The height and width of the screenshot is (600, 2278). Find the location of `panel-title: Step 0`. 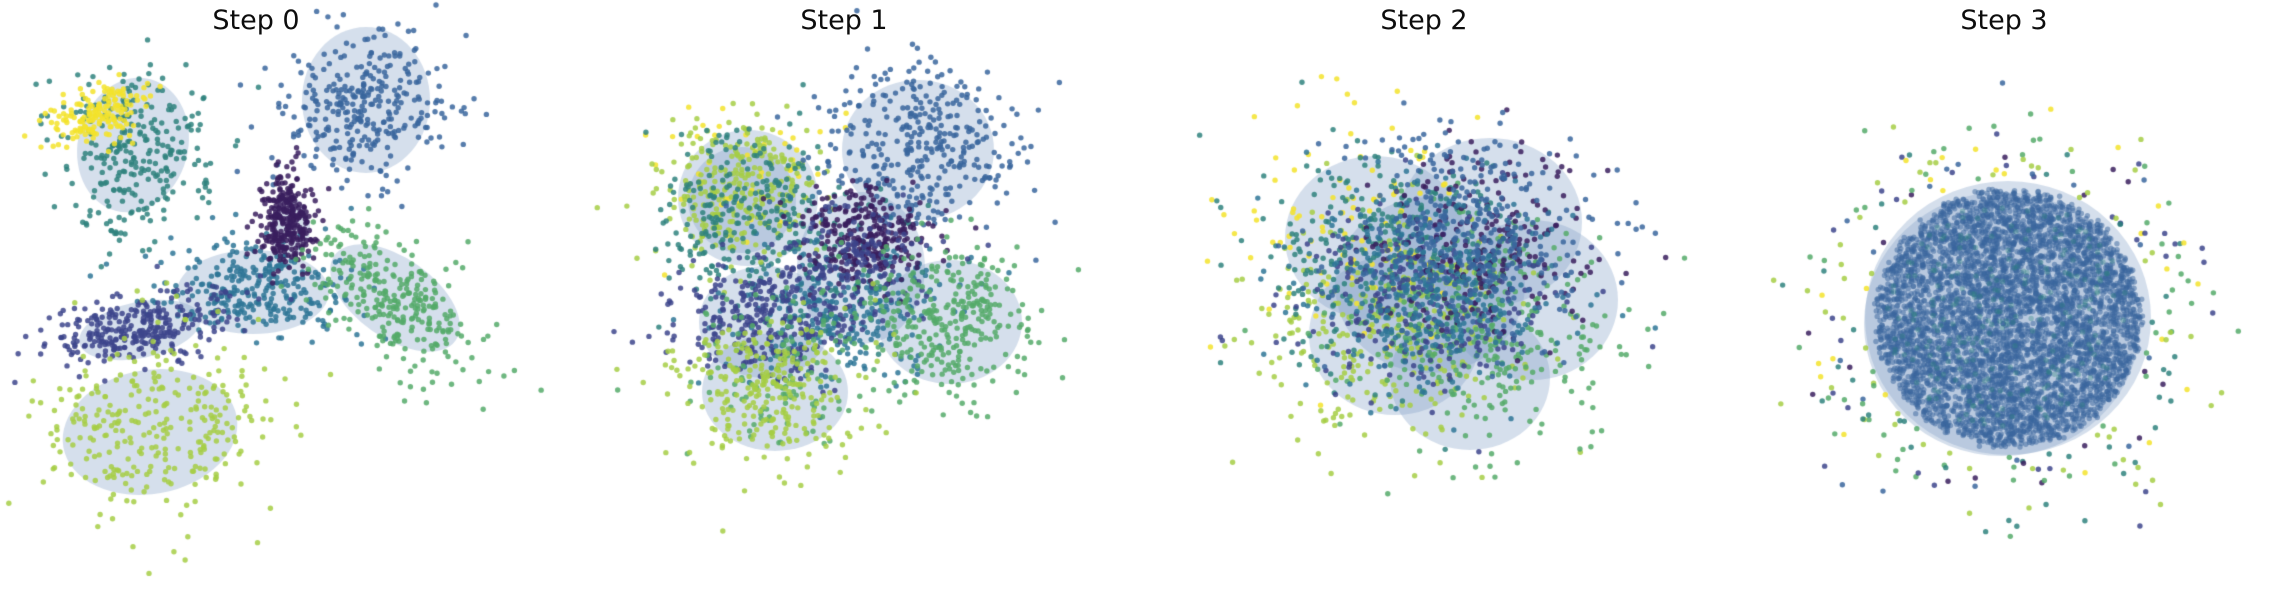

panel-title: Step 0 is located at coordinates (256, 20).